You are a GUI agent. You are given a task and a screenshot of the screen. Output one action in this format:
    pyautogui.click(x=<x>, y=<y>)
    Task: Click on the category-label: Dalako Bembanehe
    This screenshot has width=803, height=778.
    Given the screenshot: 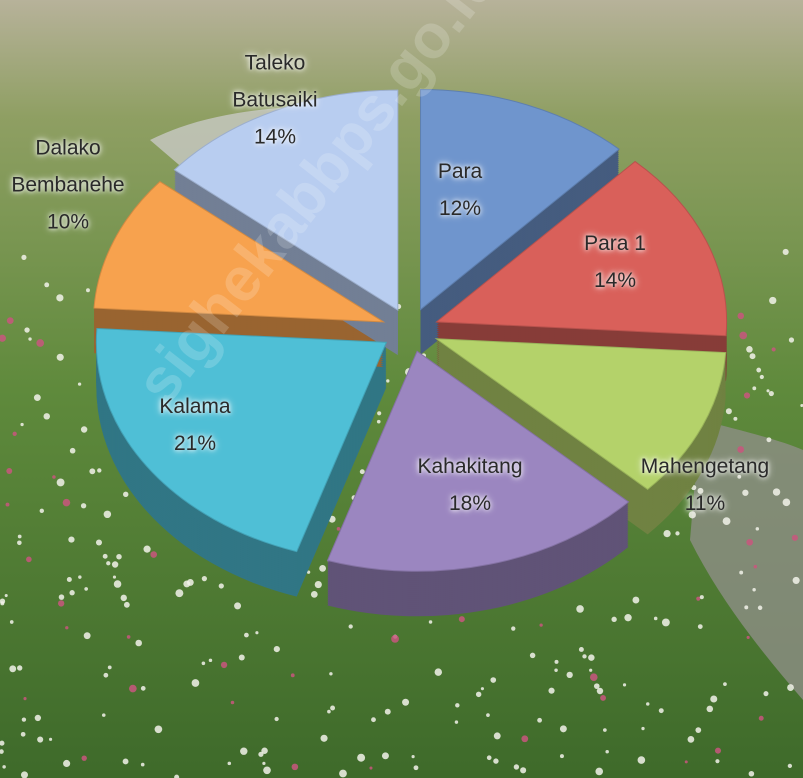 What is the action you would take?
    pyautogui.click(x=68, y=166)
    